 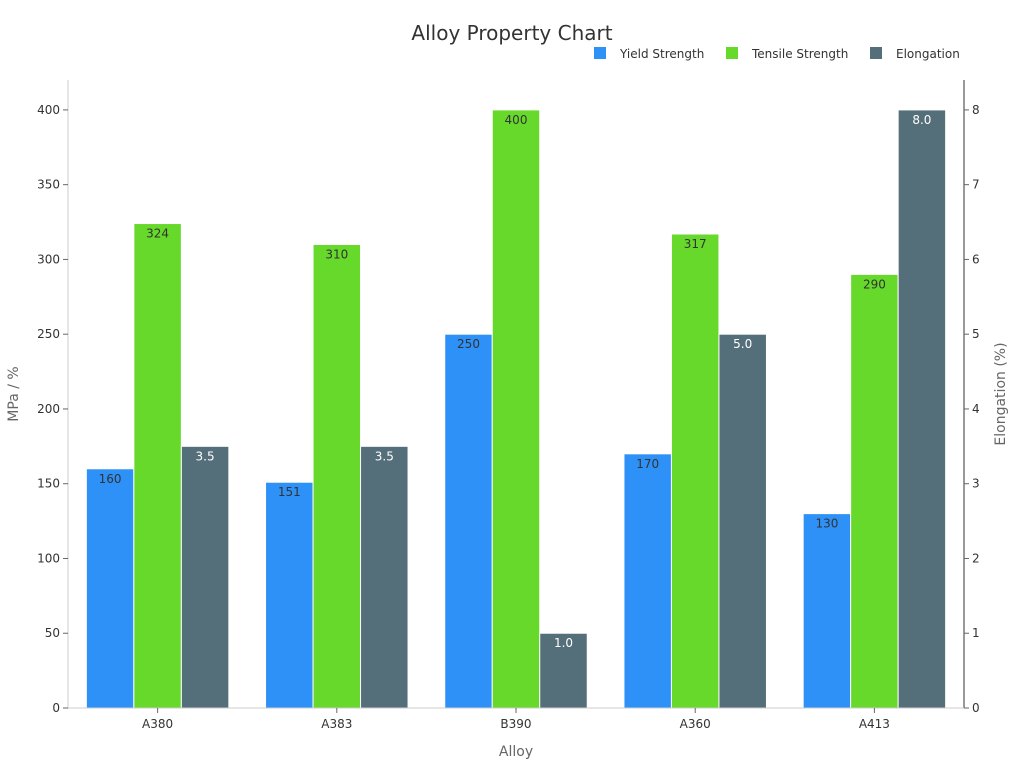 What do you see at coordinates (742, 344) in the screenshot?
I see `bar-data-label: 5.0` at bounding box center [742, 344].